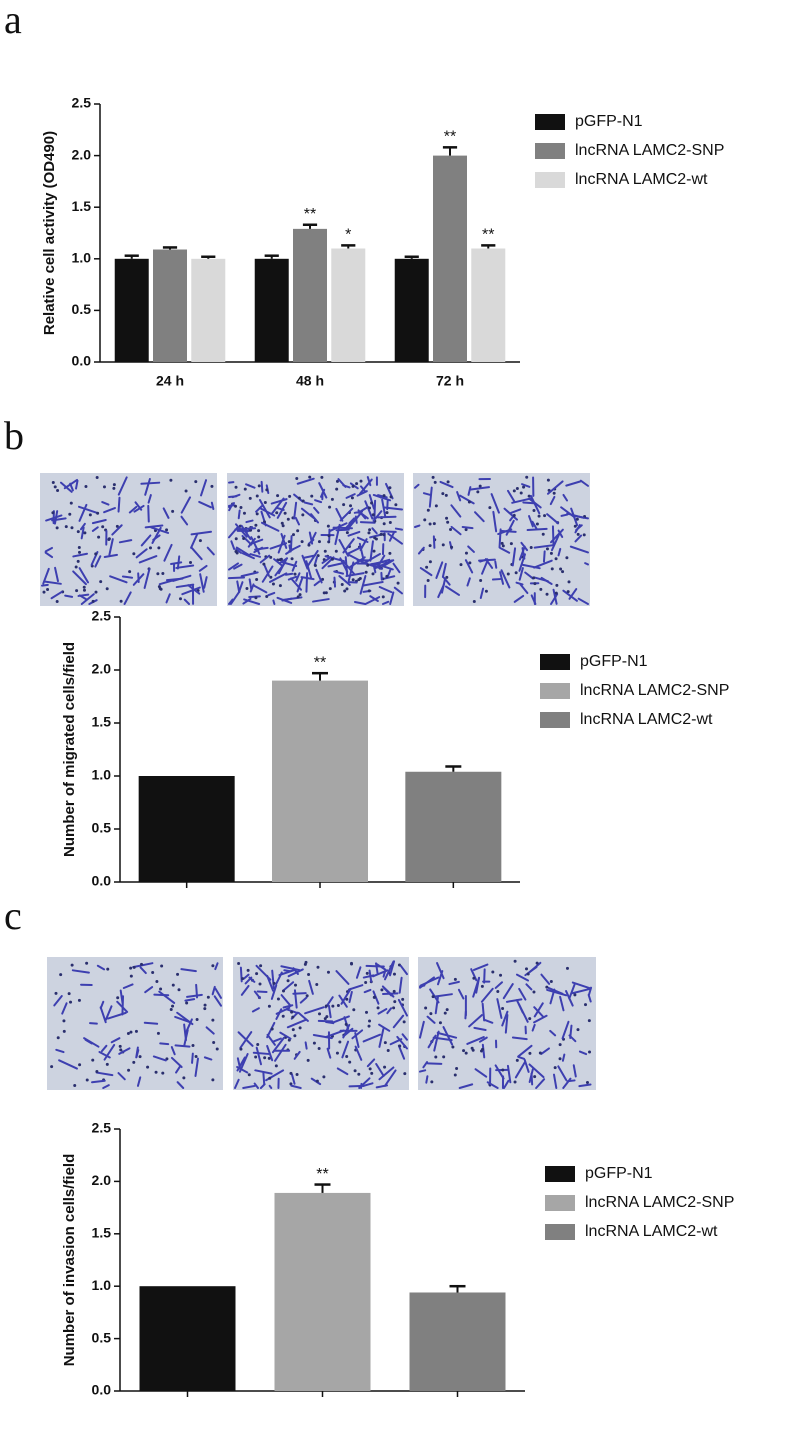  I want to click on panel-label: b, so click(14, 435).